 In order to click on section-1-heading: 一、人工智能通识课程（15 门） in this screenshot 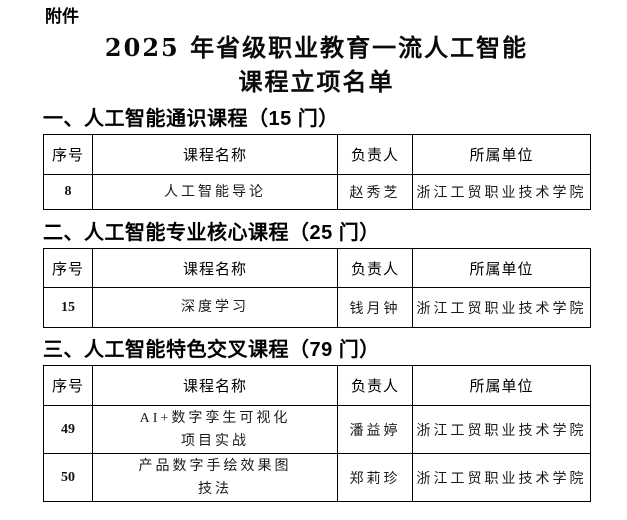, I will do `click(191, 119)`.